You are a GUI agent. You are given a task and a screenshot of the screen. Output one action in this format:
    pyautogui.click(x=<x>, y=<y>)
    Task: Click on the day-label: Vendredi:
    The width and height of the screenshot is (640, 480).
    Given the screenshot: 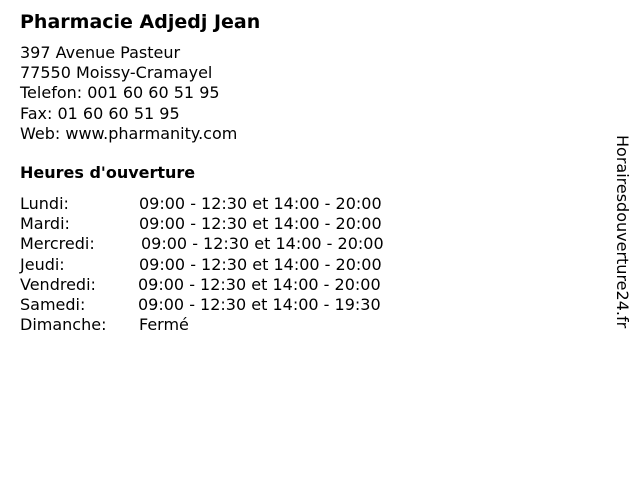 What is the action you would take?
    pyautogui.click(x=58, y=284)
    